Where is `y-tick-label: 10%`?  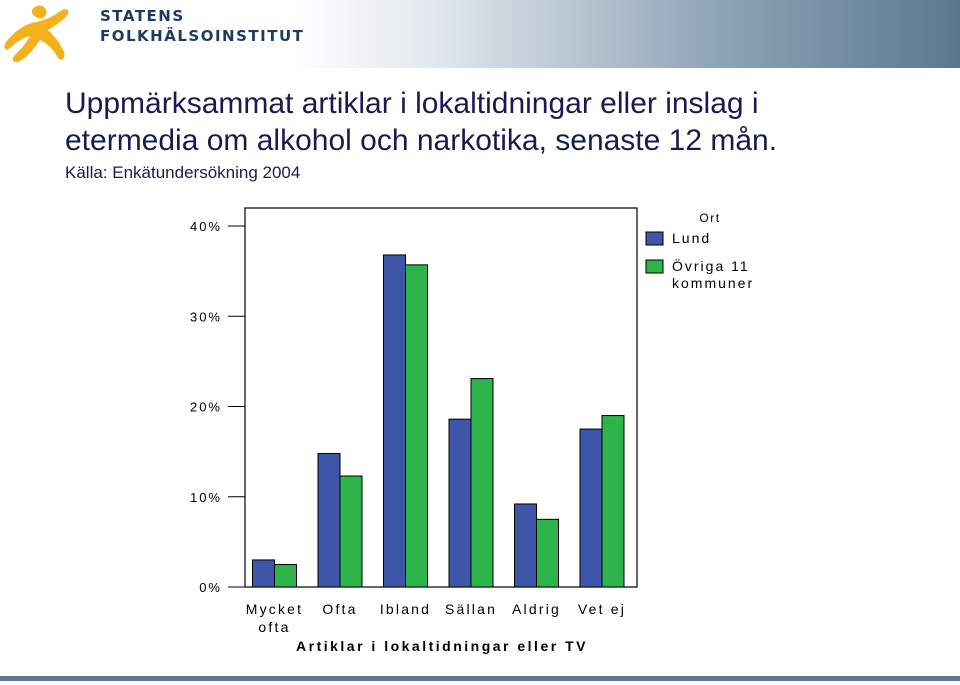 y-tick-label: 10% is located at coordinates (206, 497).